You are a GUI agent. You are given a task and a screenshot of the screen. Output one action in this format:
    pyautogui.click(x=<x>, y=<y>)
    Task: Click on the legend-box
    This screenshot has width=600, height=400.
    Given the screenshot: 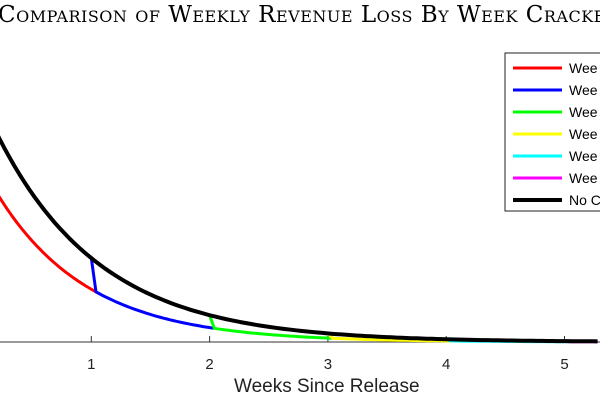 What is the action you would take?
    pyautogui.click(x=552, y=132)
    